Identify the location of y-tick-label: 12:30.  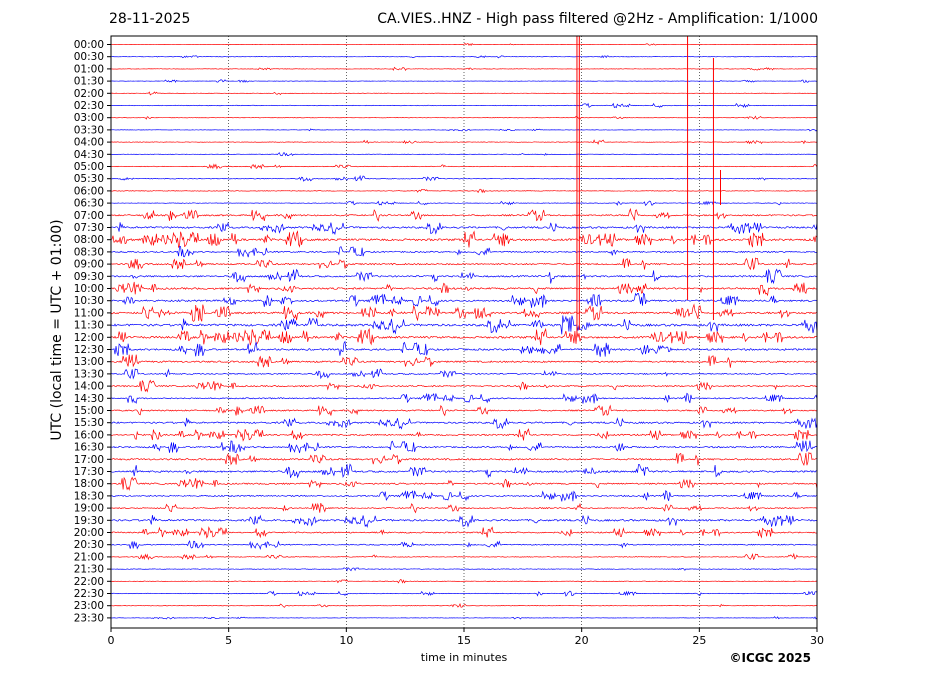
(89, 350).